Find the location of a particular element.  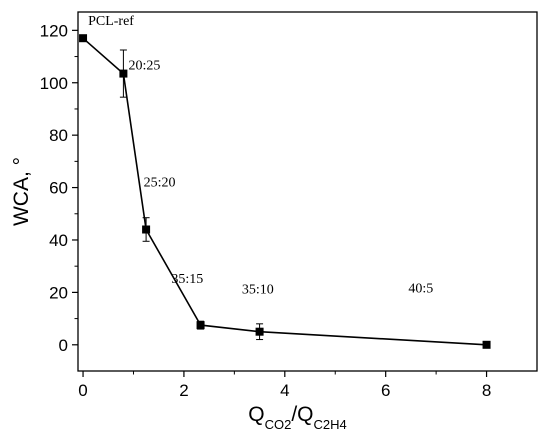

ratio-annotation: PCL-ref is located at coordinates (111, 21).